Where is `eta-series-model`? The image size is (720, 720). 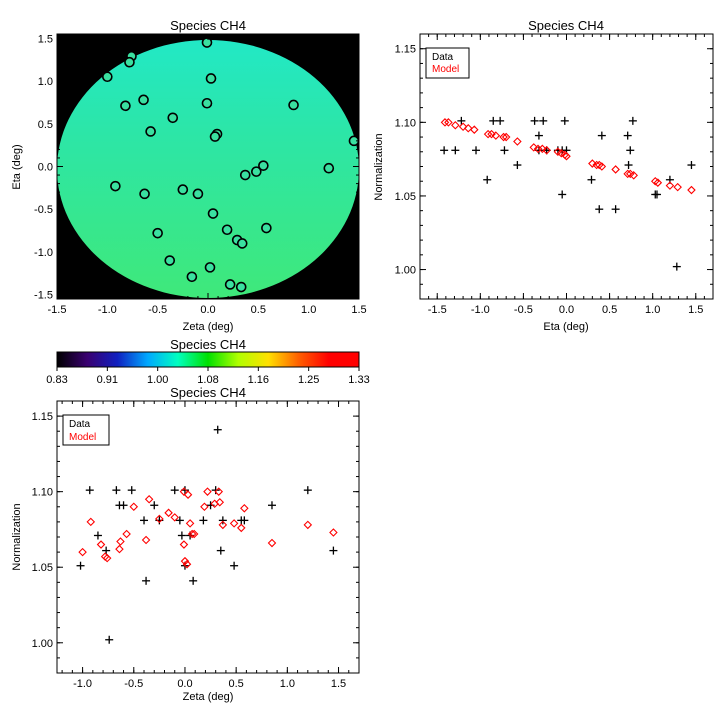 eta-series-model is located at coordinates (568, 156).